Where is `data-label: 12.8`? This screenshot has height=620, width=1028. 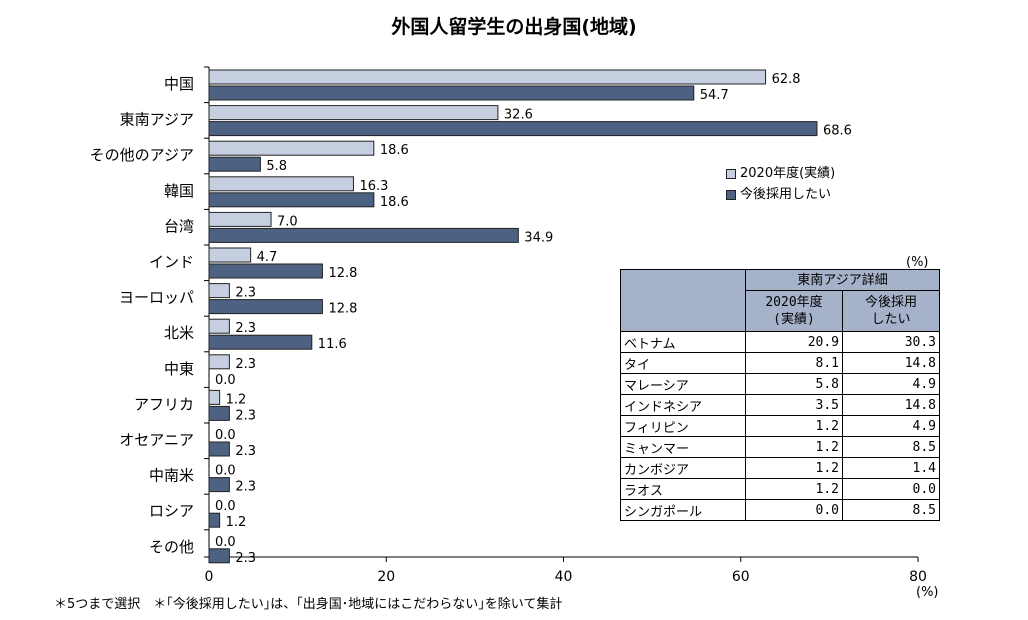
data-label: 12.8 is located at coordinates (342, 309).